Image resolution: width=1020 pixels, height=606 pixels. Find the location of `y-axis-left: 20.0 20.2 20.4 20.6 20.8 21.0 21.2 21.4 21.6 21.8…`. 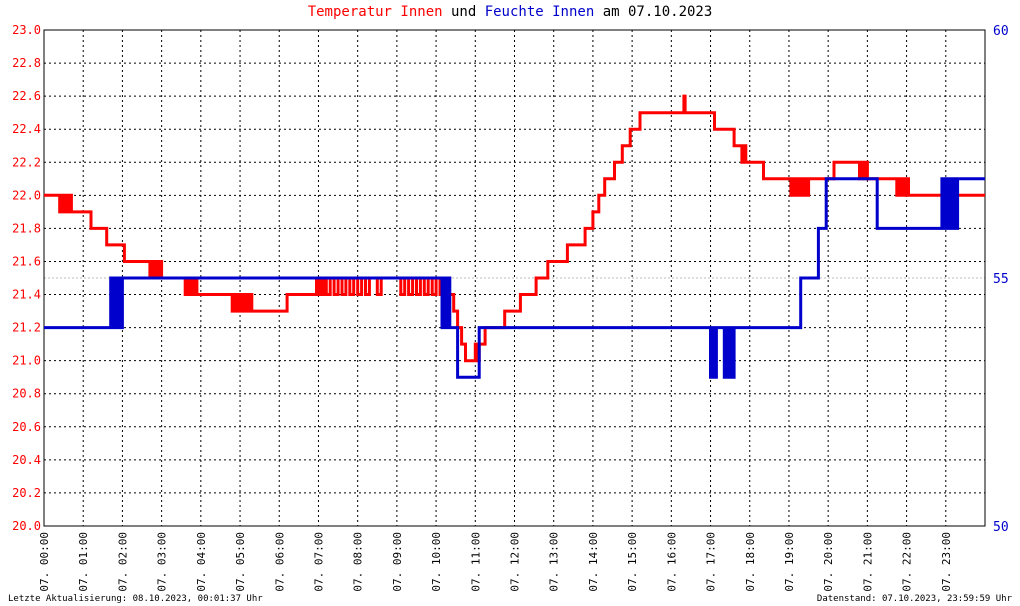

y-axis-left: 20.0 20.2 20.4 20.6 20.8 21.0 21.2 21.4 21.6 21.8… is located at coordinates (26, 278).